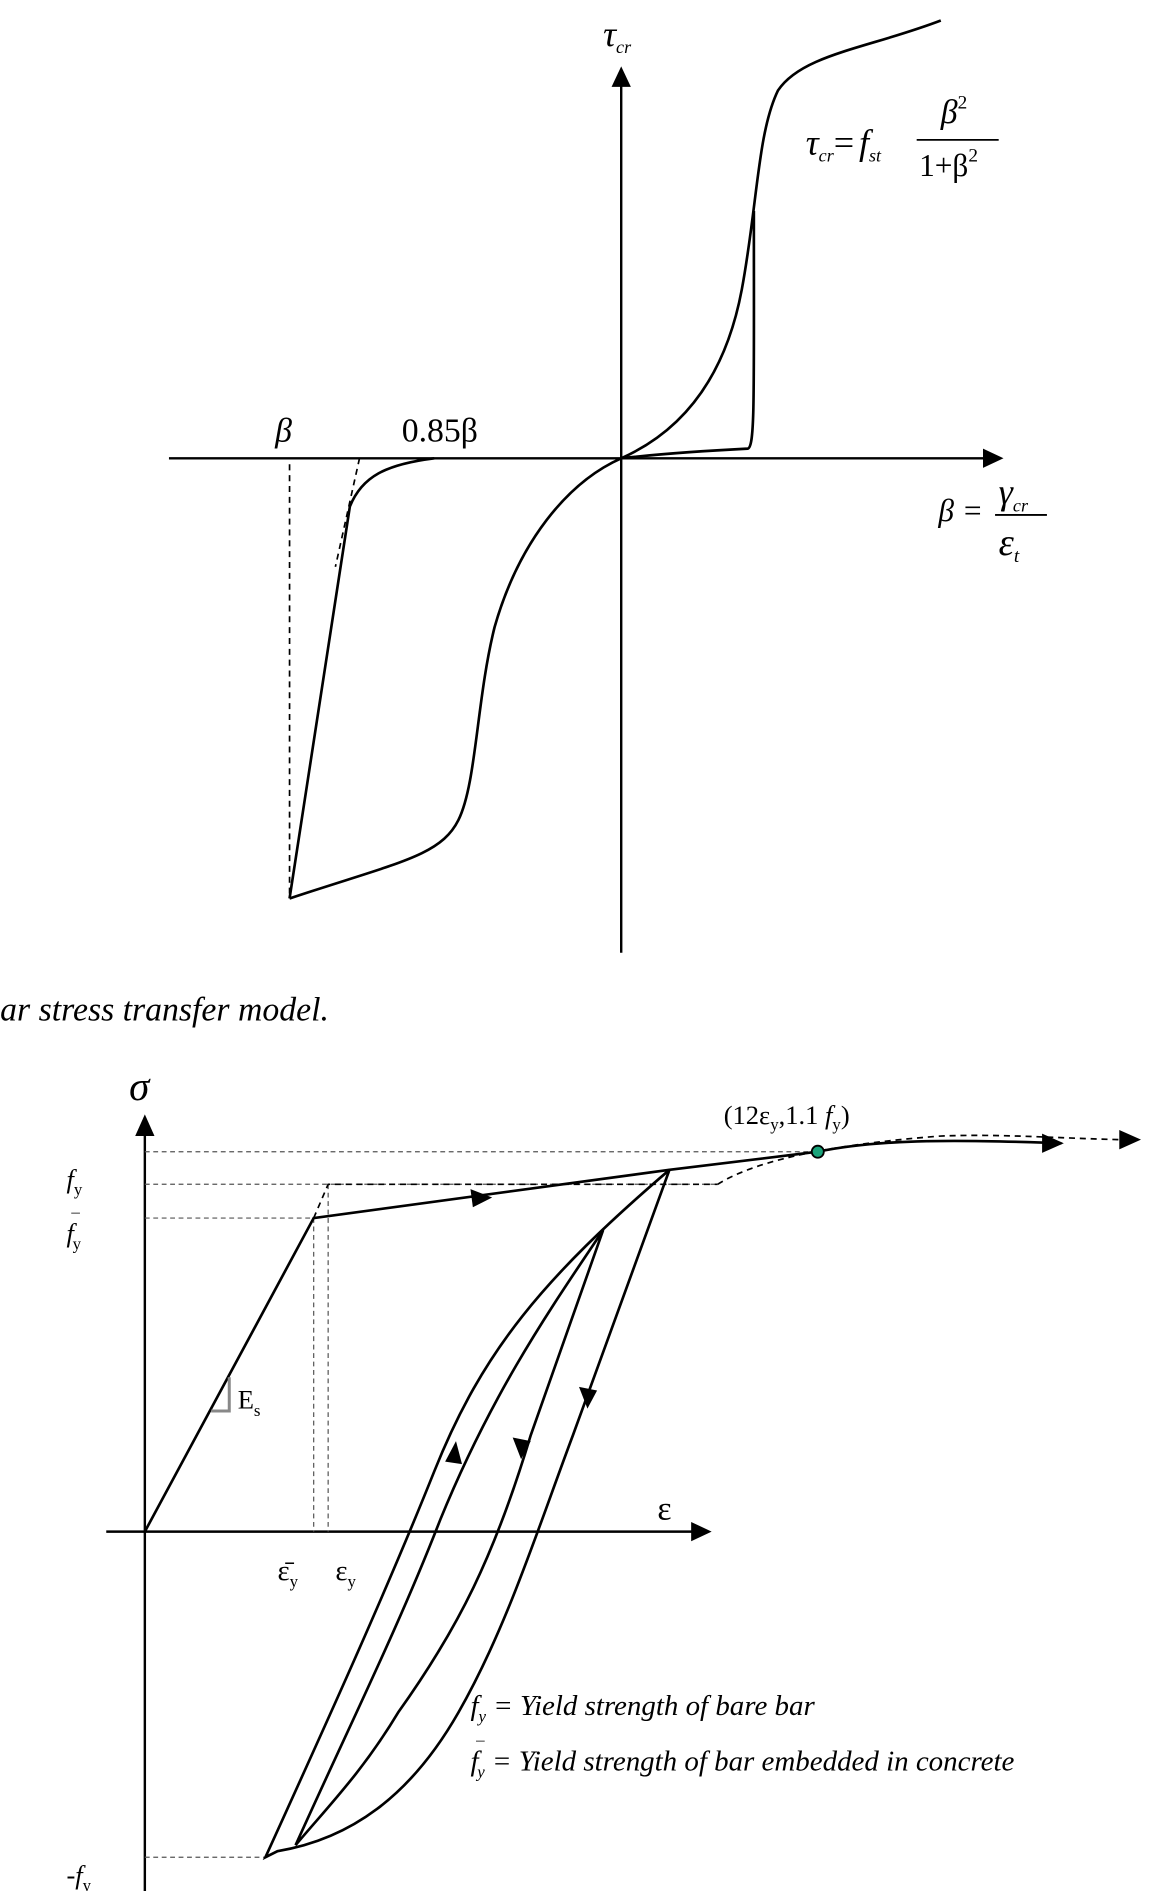  What do you see at coordinates (221, 1395) in the screenshot?
I see `slope-triangle` at bounding box center [221, 1395].